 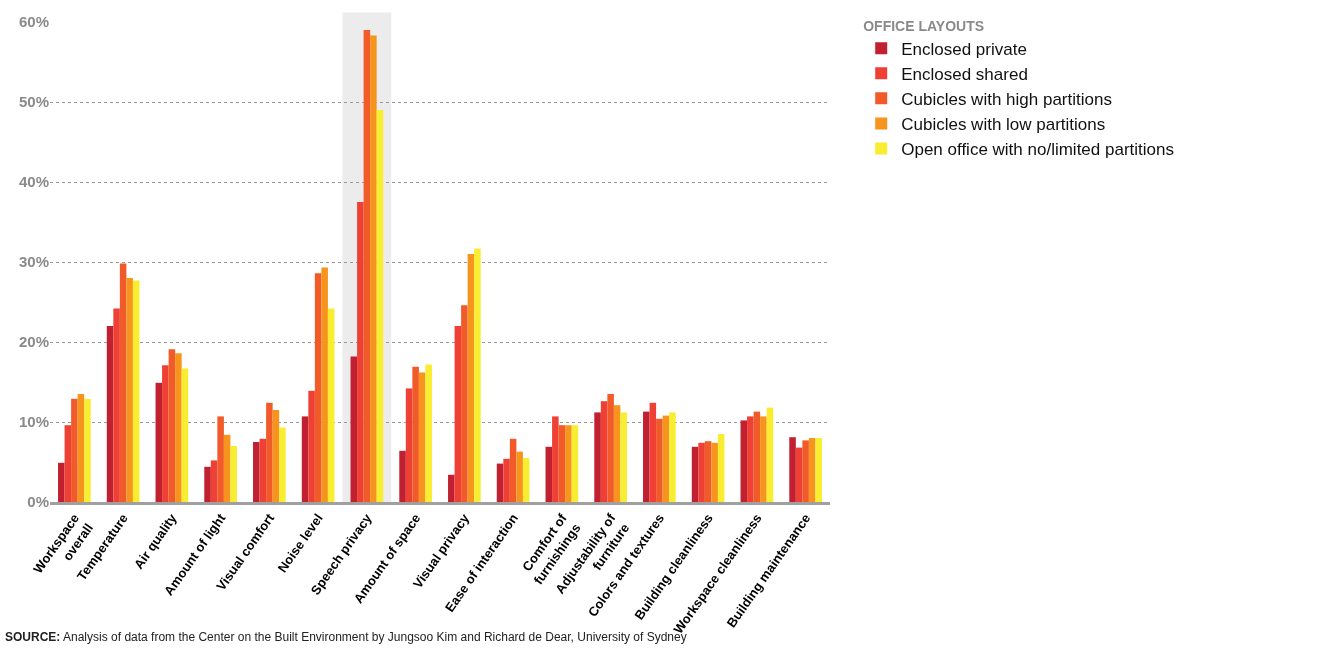 I want to click on y-tick-label: 50%, so click(x=33, y=102).